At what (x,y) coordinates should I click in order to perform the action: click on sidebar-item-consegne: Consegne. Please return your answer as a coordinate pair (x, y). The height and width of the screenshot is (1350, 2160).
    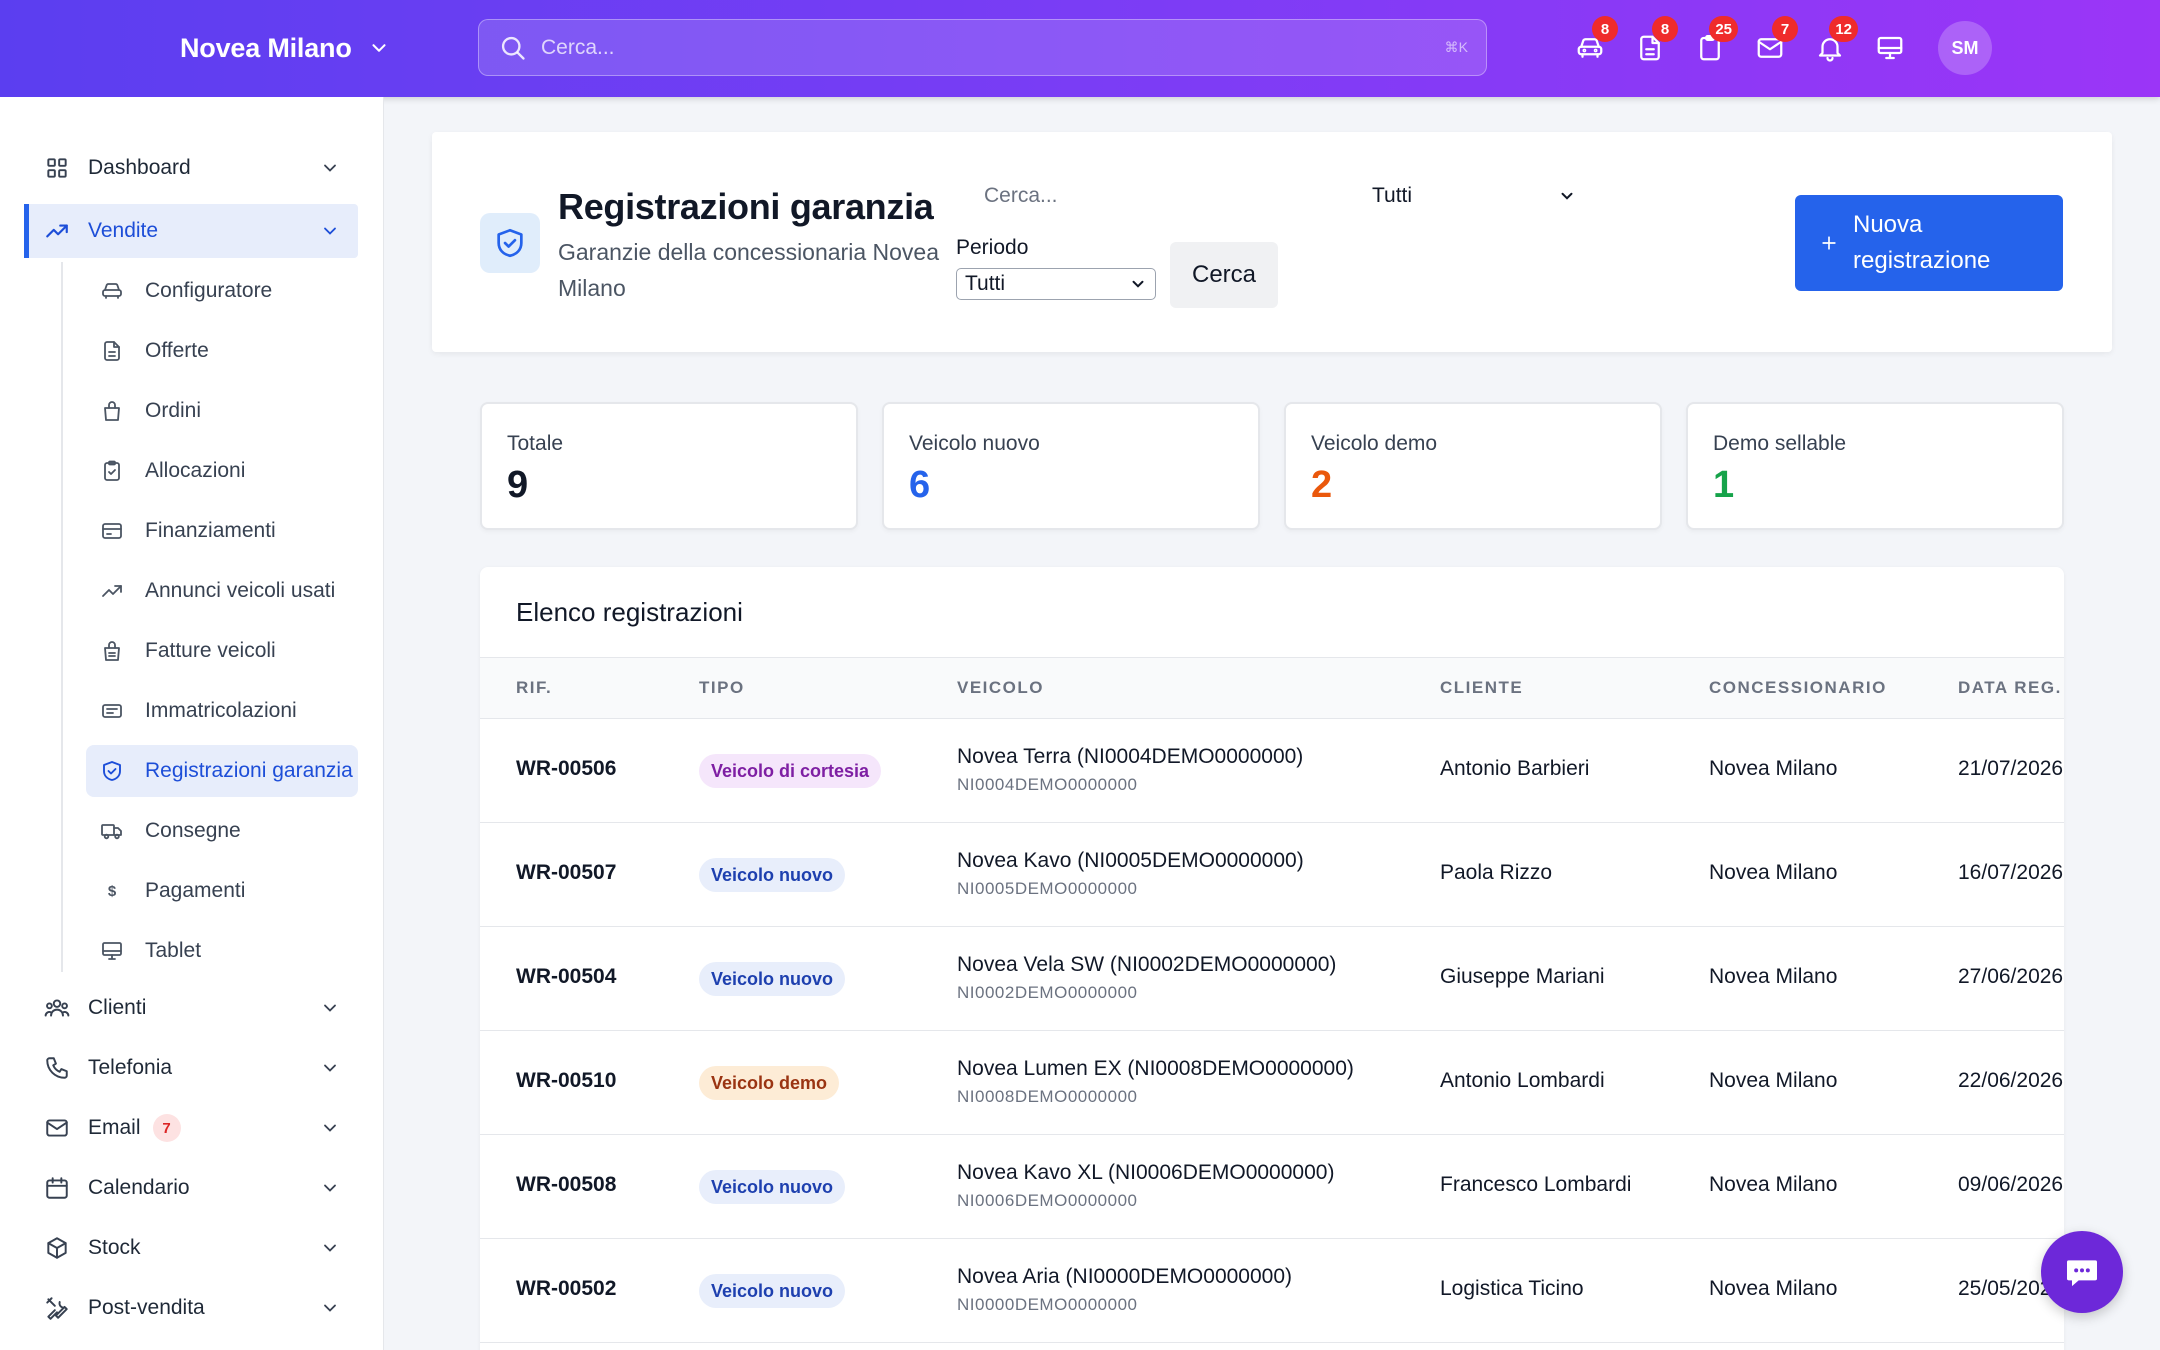
    Looking at the image, I should click on (222, 831).